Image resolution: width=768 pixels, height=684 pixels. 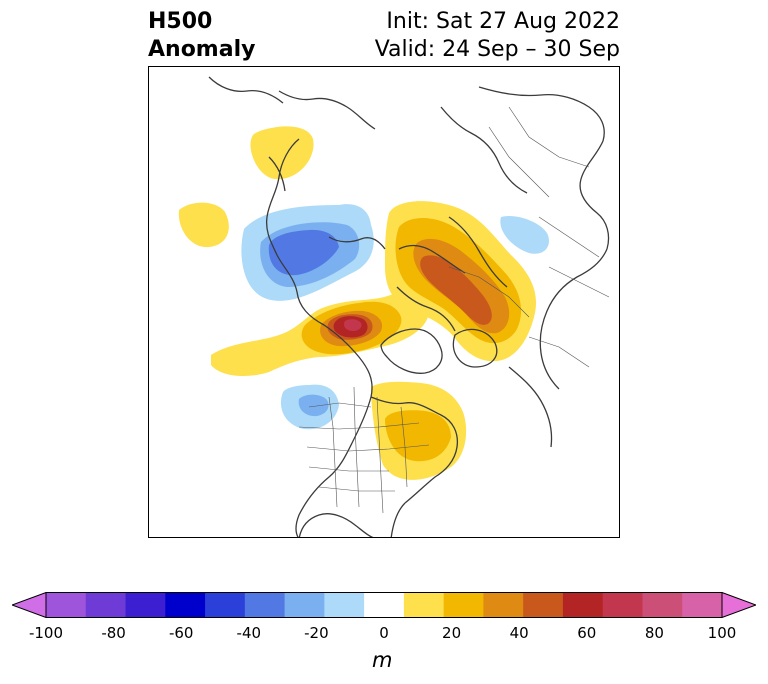 What do you see at coordinates (201, 36) in the screenshot?
I see `chart-title: H500 Anomaly` at bounding box center [201, 36].